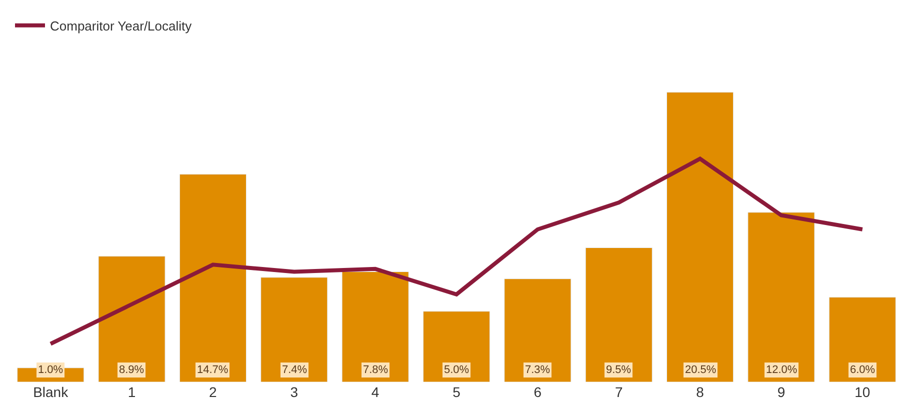 This screenshot has height=417, width=913. I want to click on x-tick-label: 9, so click(781, 392).